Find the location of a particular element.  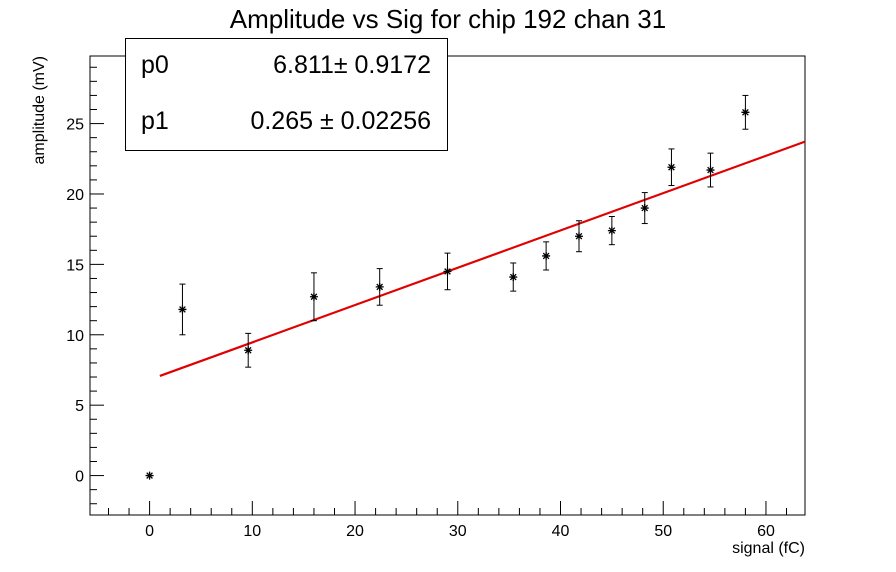

fit-row-p1: p1 0.265 ± 0.02256 is located at coordinates (286, 127).